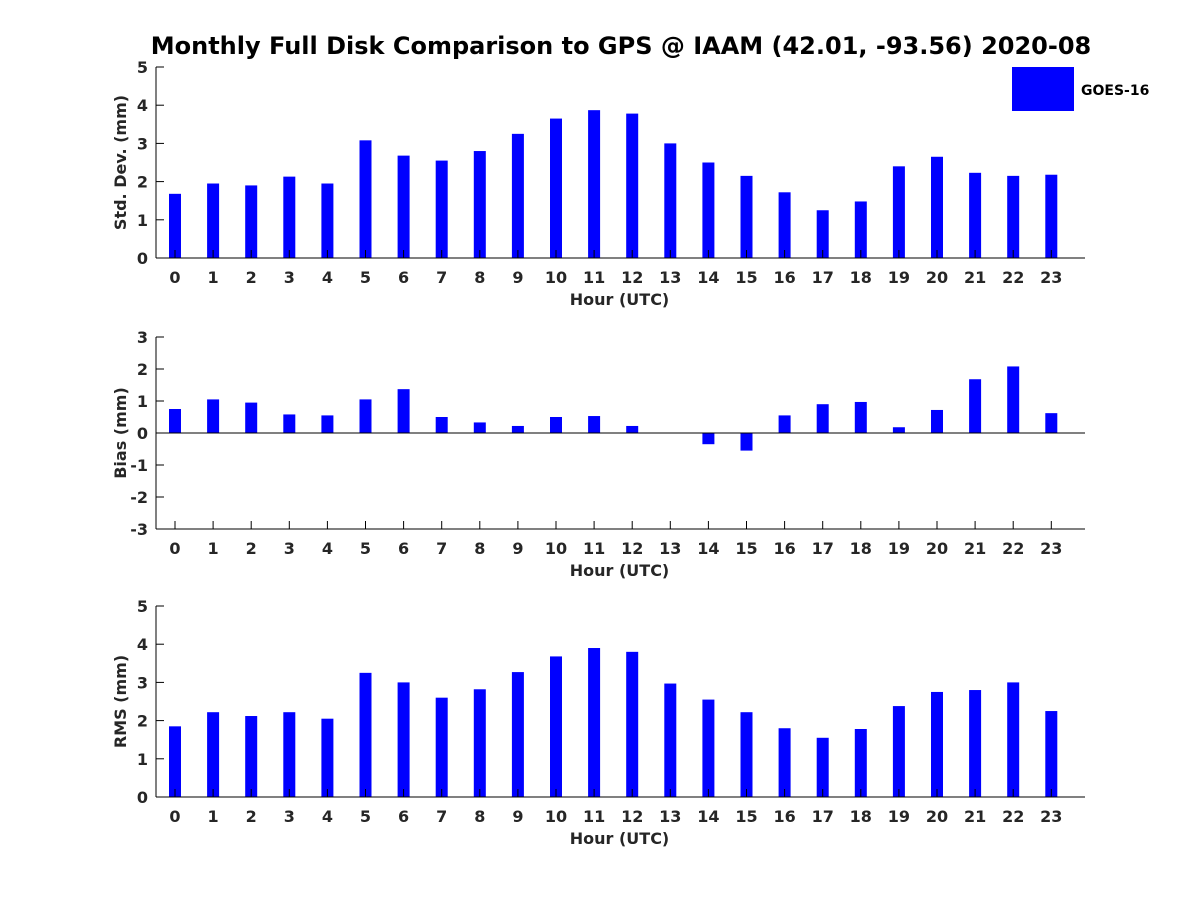 Image resolution: width=1200 pixels, height=900 pixels. I want to click on rms-xtick-label: 2, so click(251, 816).